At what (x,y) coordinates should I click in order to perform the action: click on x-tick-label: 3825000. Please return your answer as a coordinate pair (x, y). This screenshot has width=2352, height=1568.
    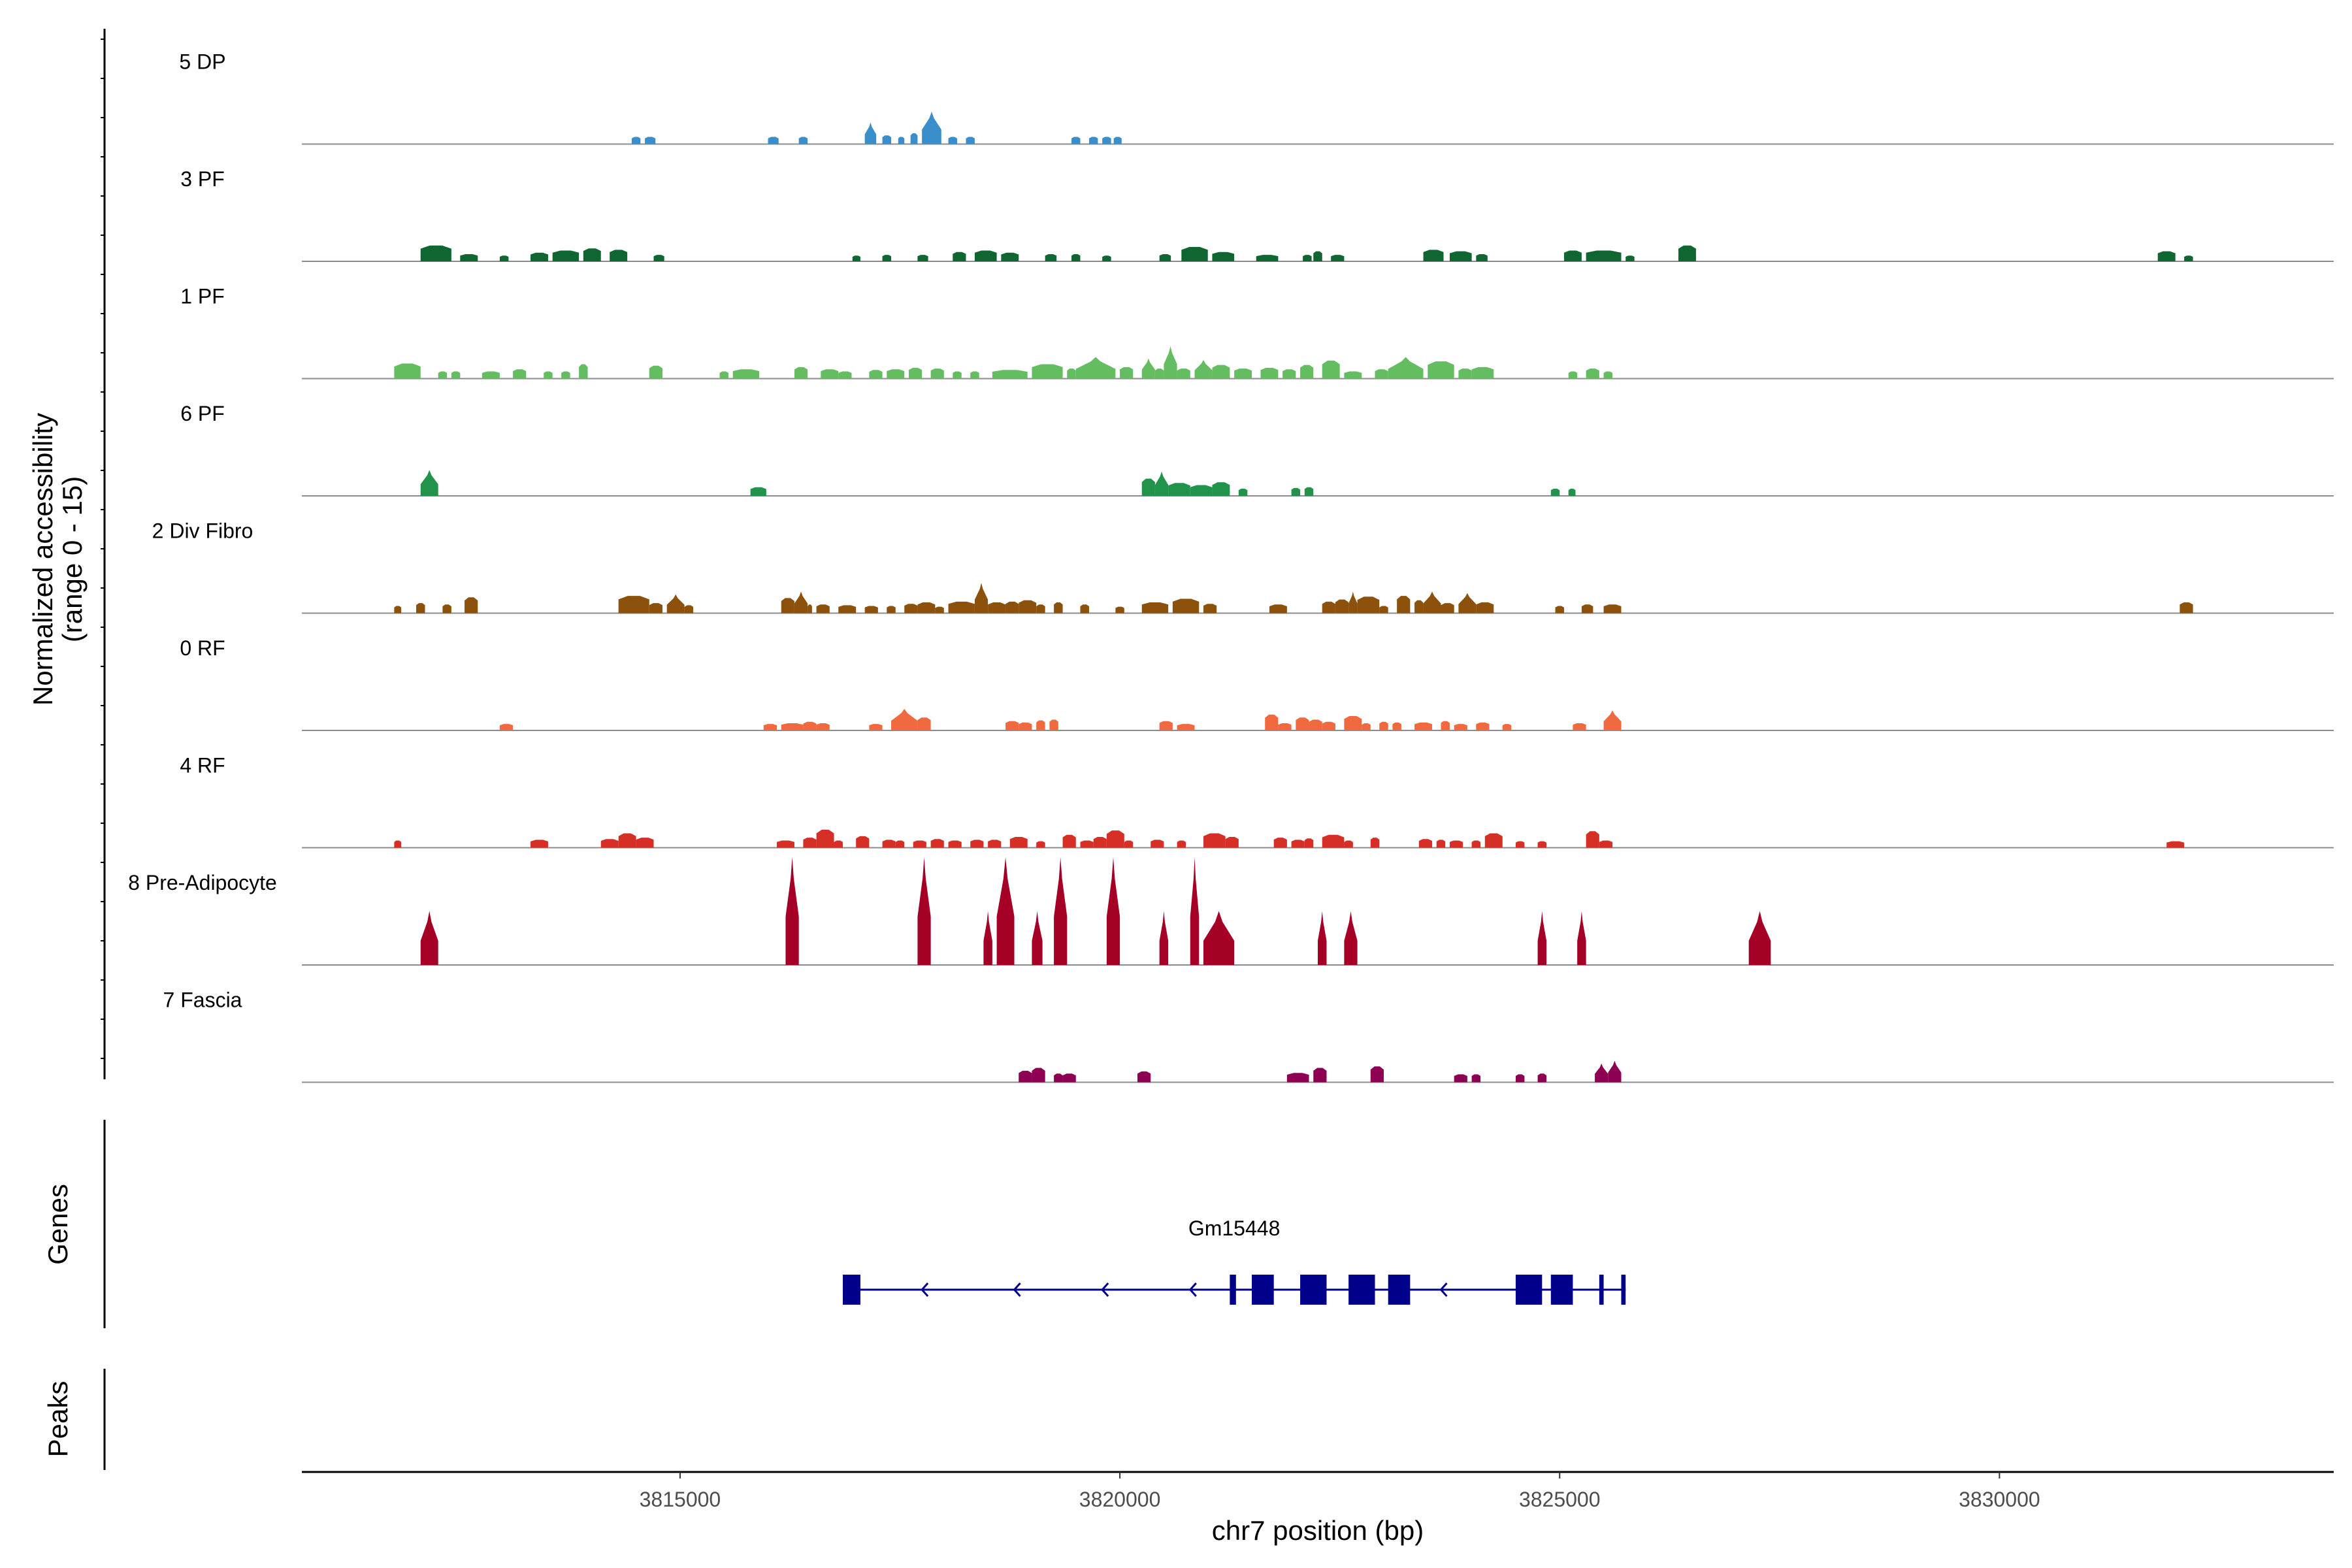
    Looking at the image, I should click on (1560, 1499).